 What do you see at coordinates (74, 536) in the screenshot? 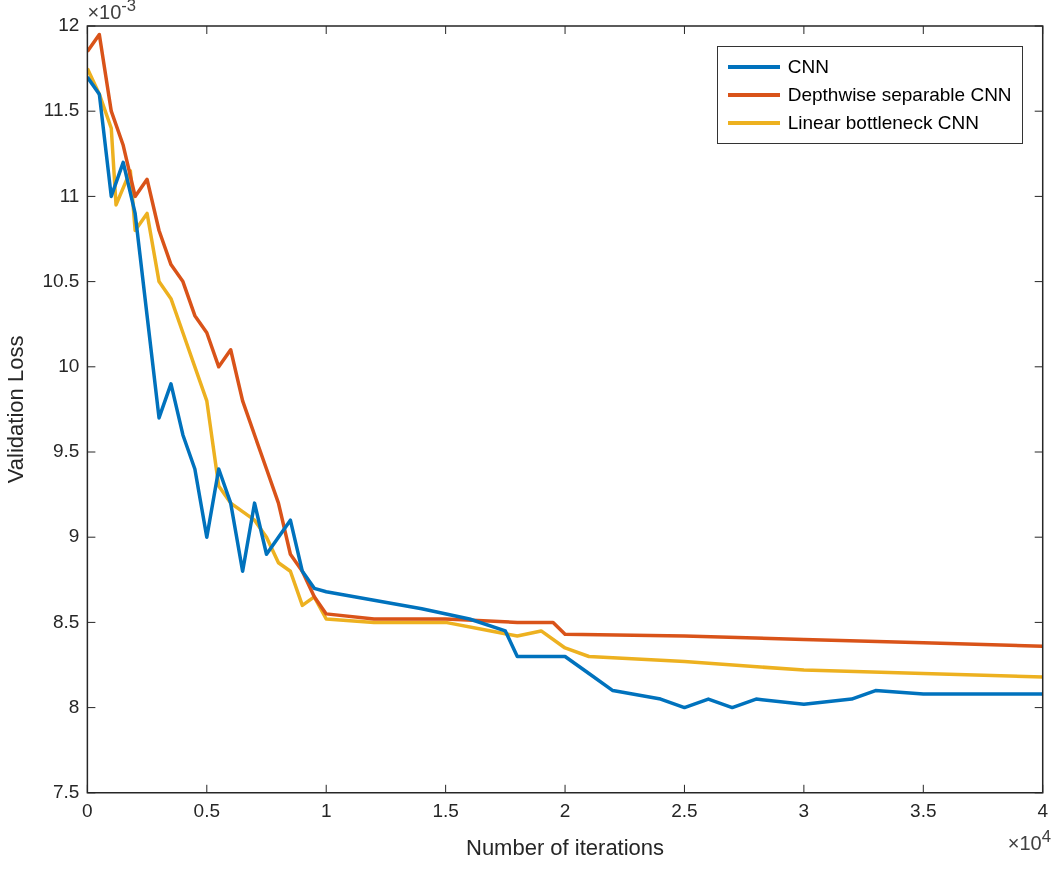
I see `y-tick-label: 9` at bounding box center [74, 536].